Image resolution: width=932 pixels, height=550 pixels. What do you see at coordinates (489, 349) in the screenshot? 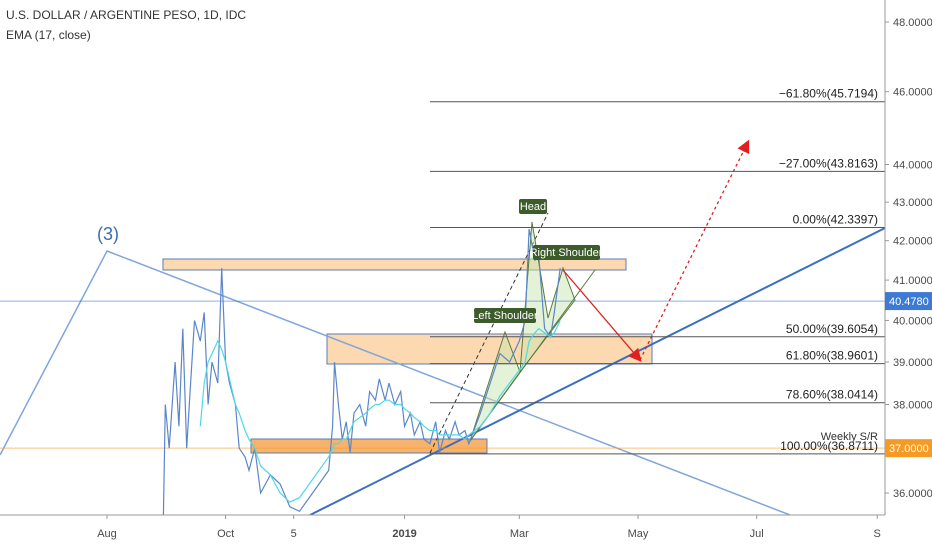
I see `fib-zone` at bounding box center [489, 349].